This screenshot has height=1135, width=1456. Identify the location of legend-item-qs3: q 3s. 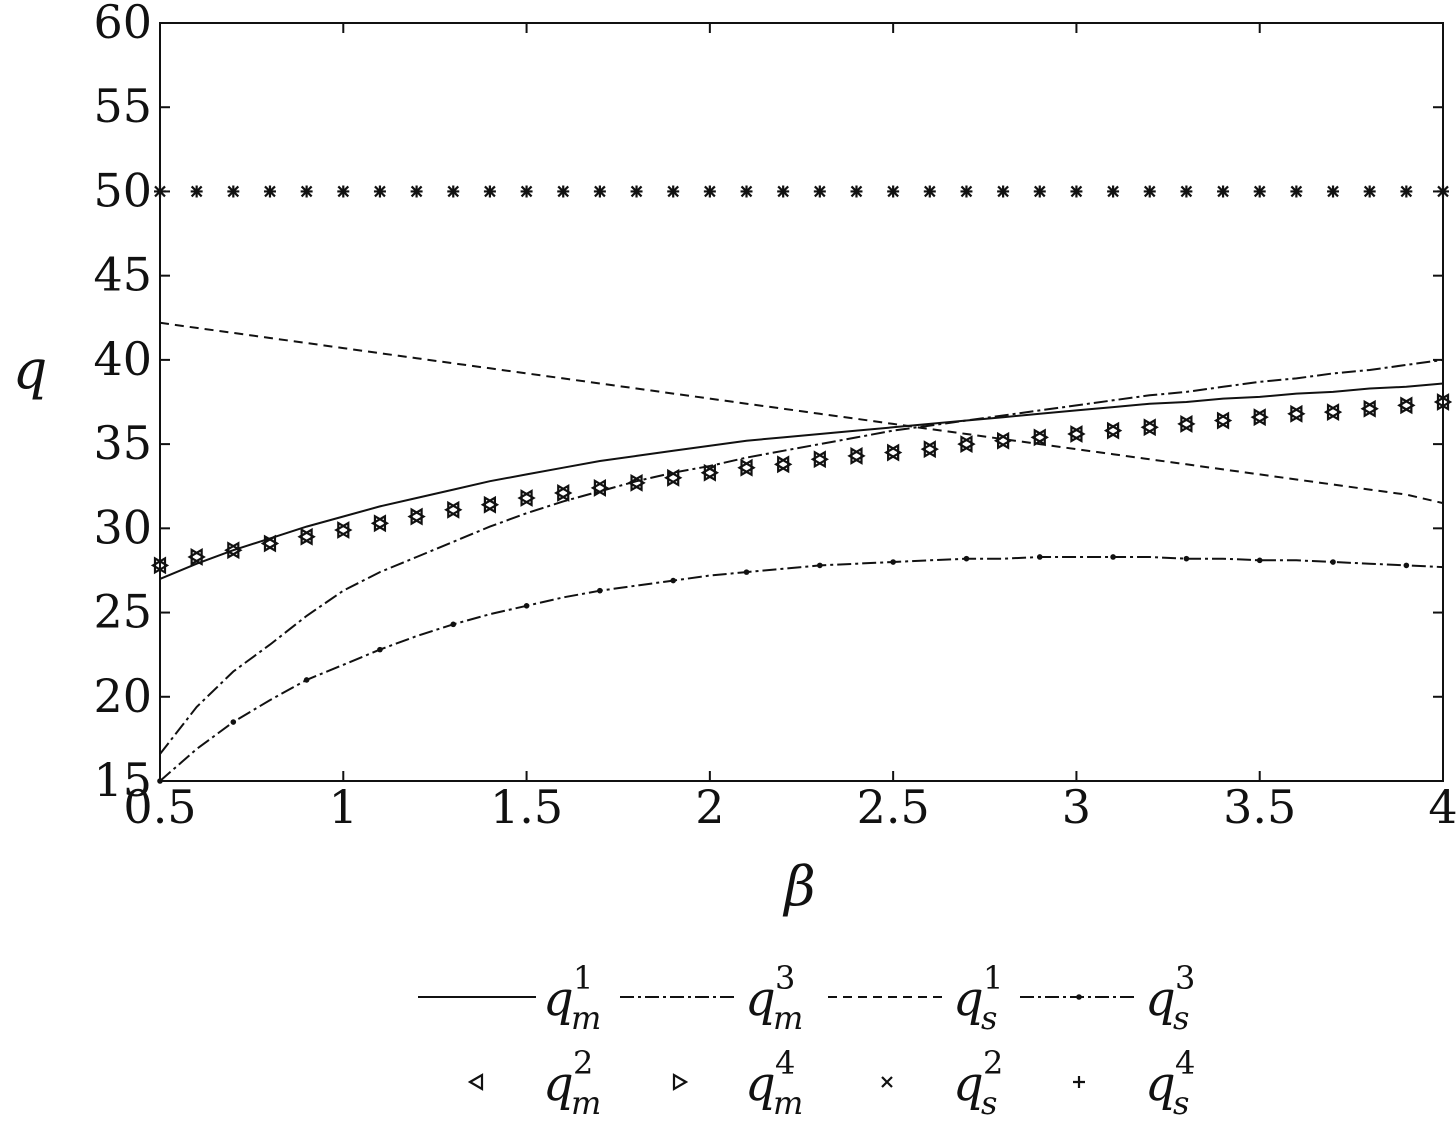
(1107, 998).